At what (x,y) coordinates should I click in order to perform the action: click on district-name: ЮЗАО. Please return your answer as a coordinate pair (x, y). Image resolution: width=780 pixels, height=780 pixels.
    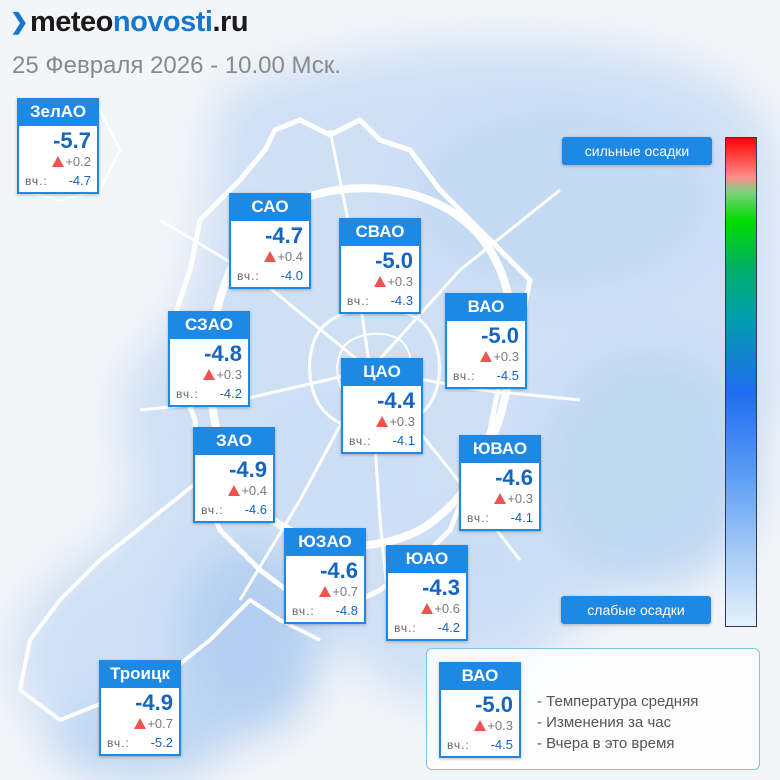
    Looking at the image, I should click on (325, 542).